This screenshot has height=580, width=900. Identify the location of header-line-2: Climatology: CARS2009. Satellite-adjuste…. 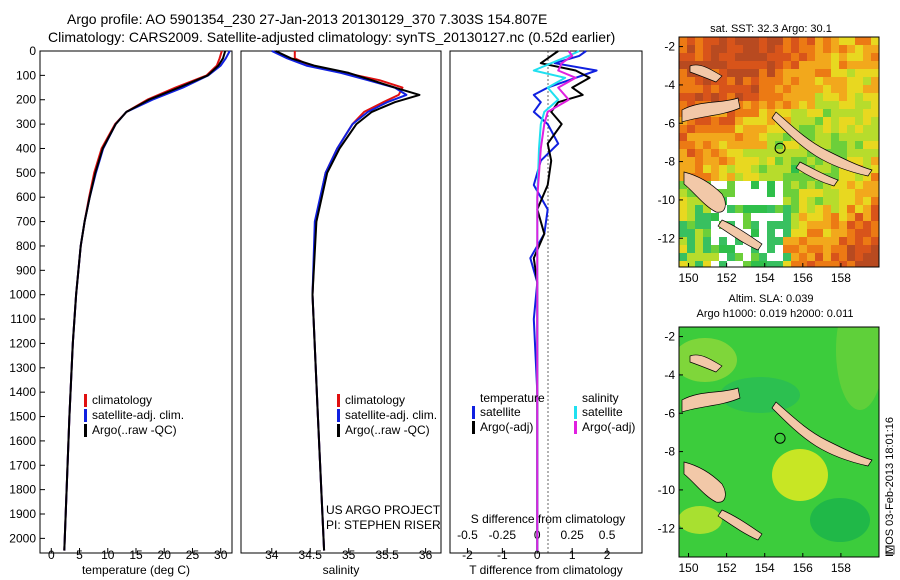
(331, 37).